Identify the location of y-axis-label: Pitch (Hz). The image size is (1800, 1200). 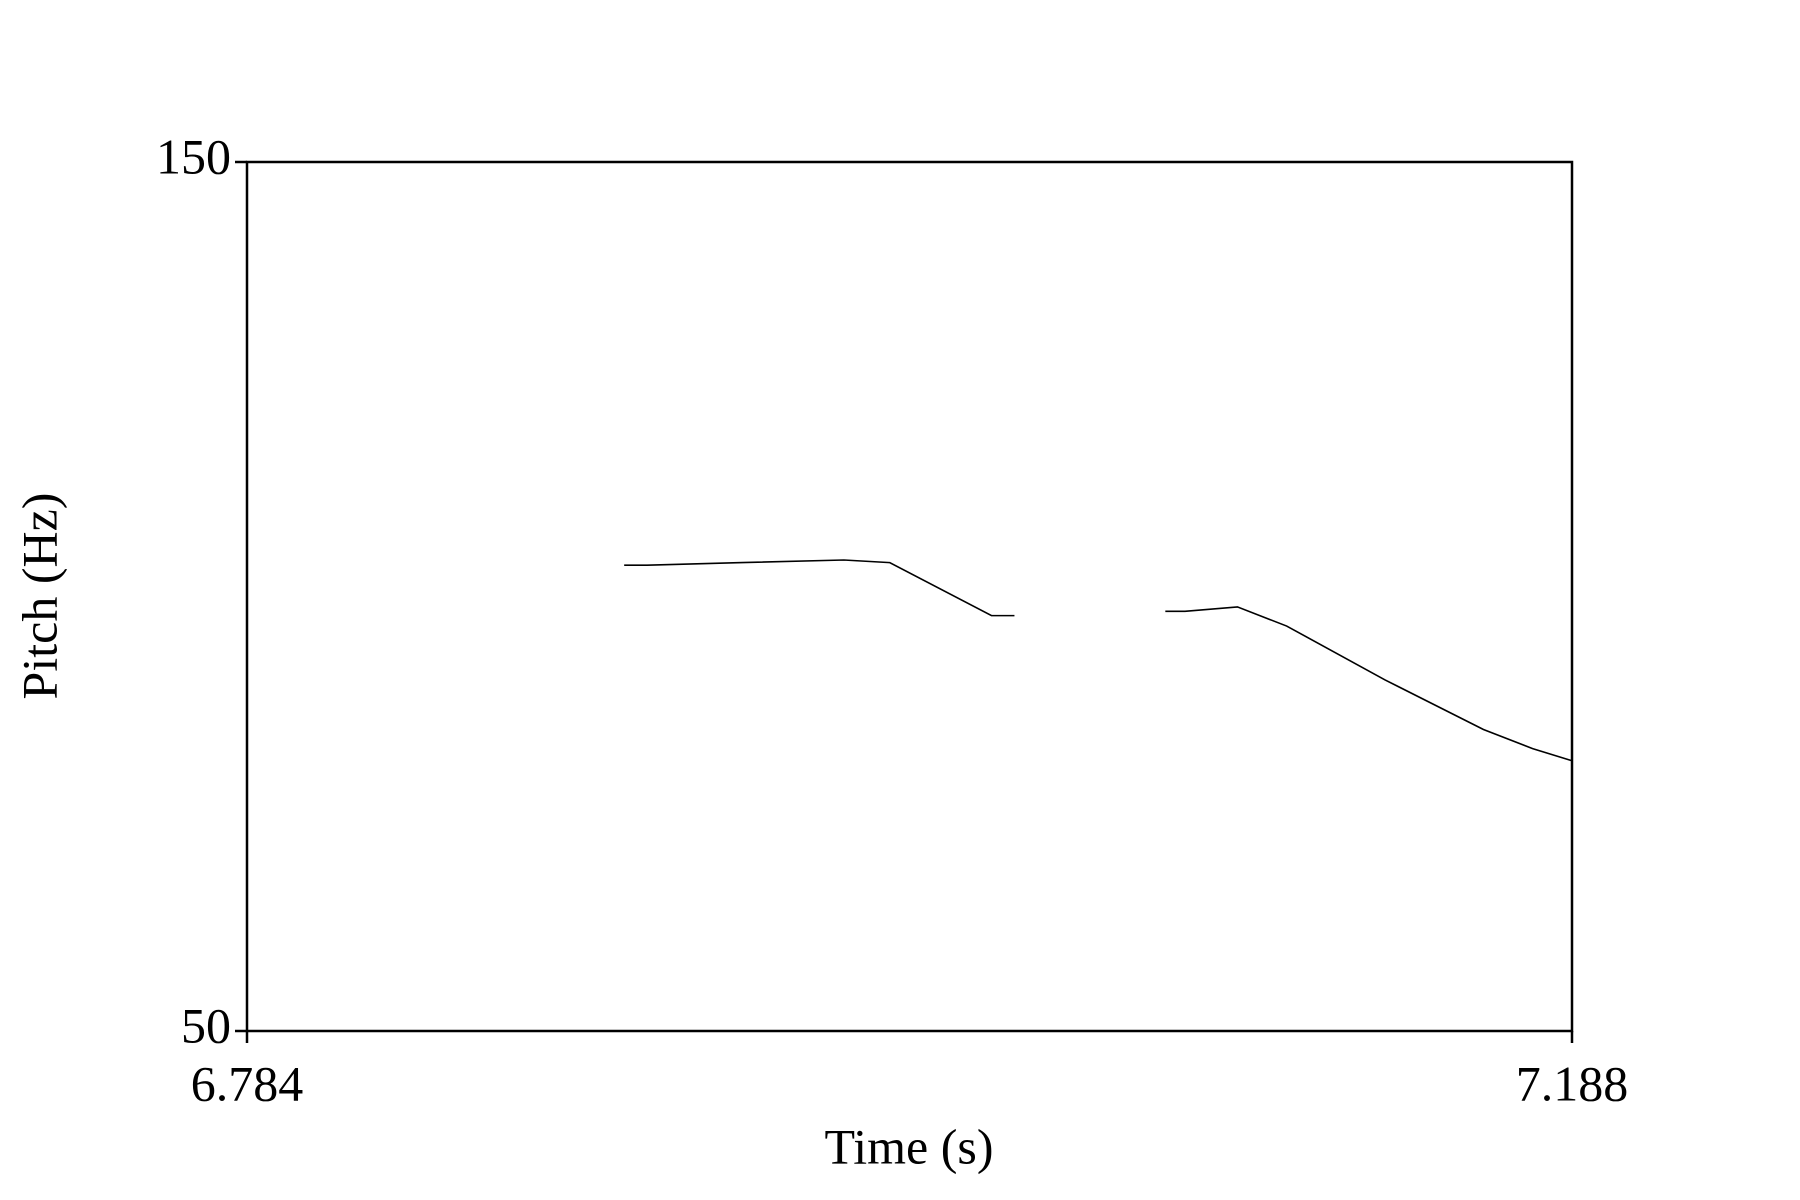
(39, 596).